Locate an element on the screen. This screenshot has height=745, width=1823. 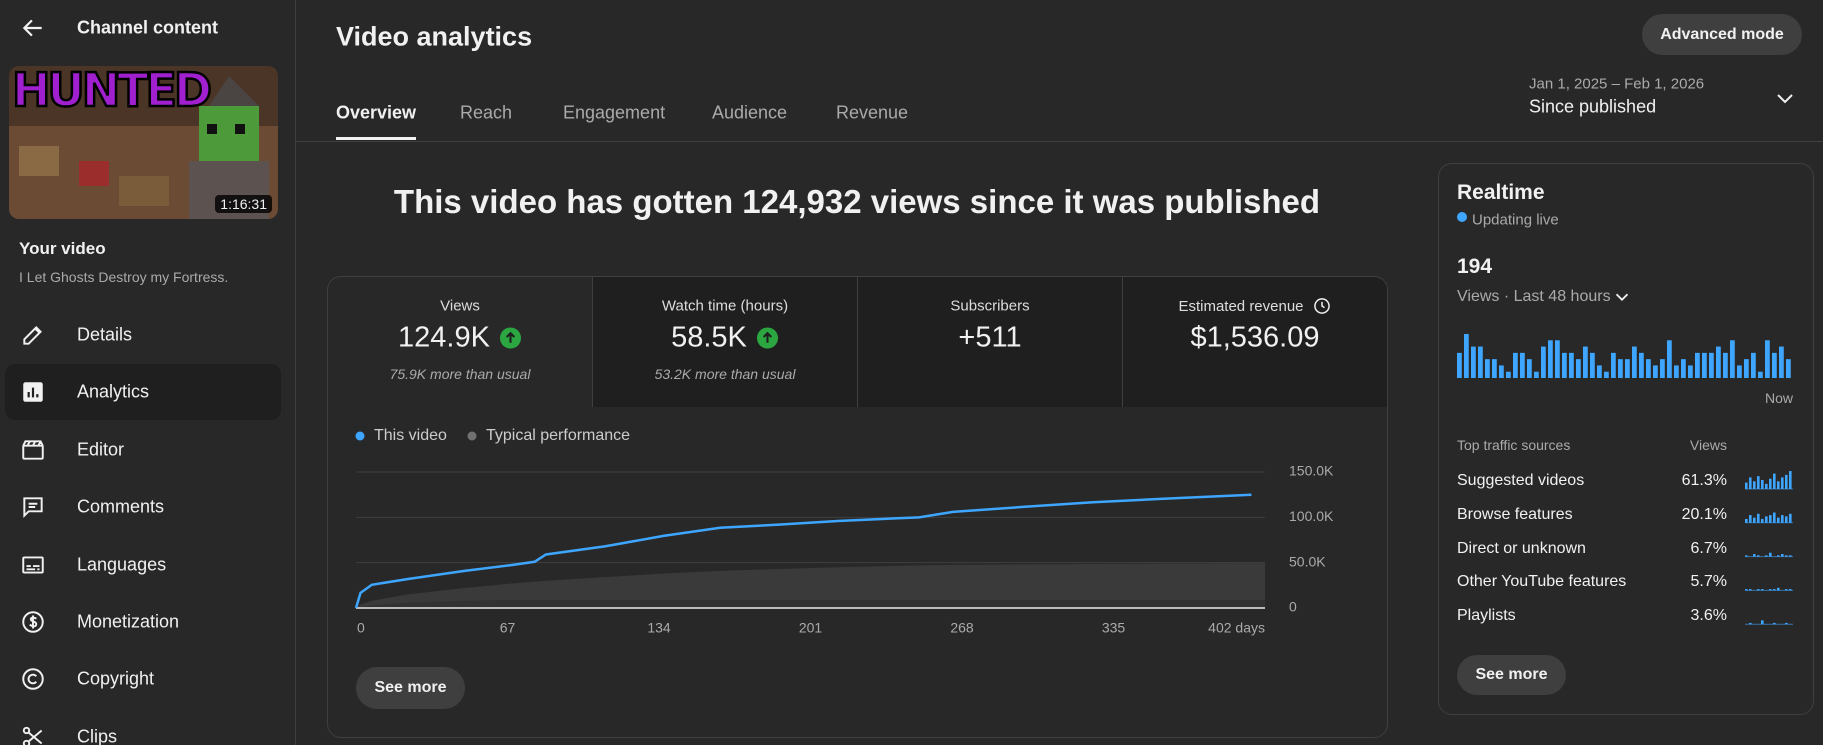
live-dot is located at coordinates (1462, 217).